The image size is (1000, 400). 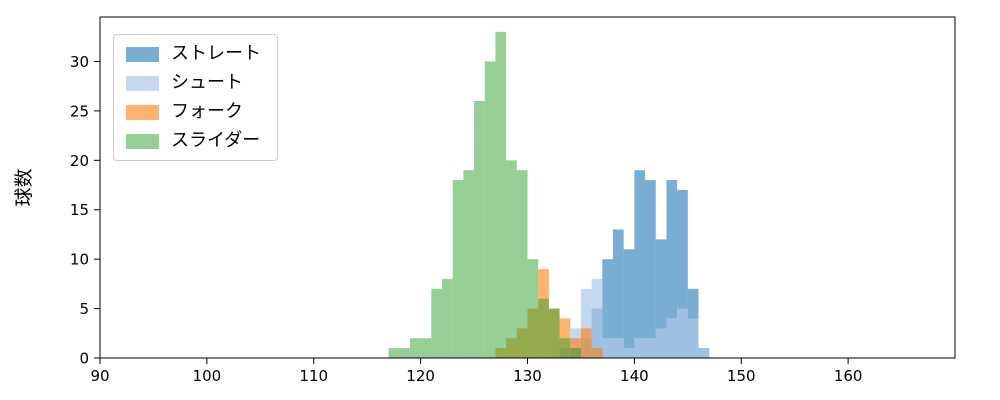 What do you see at coordinates (79, 161) in the screenshot?
I see `y-tick-label: 20` at bounding box center [79, 161].